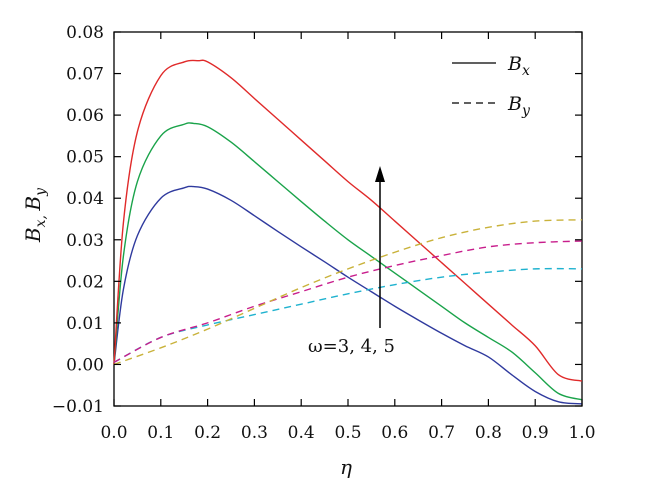 The width and height of the screenshot is (645, 488). I want to click on legend-label-by-sub: y, so click(526, 111).